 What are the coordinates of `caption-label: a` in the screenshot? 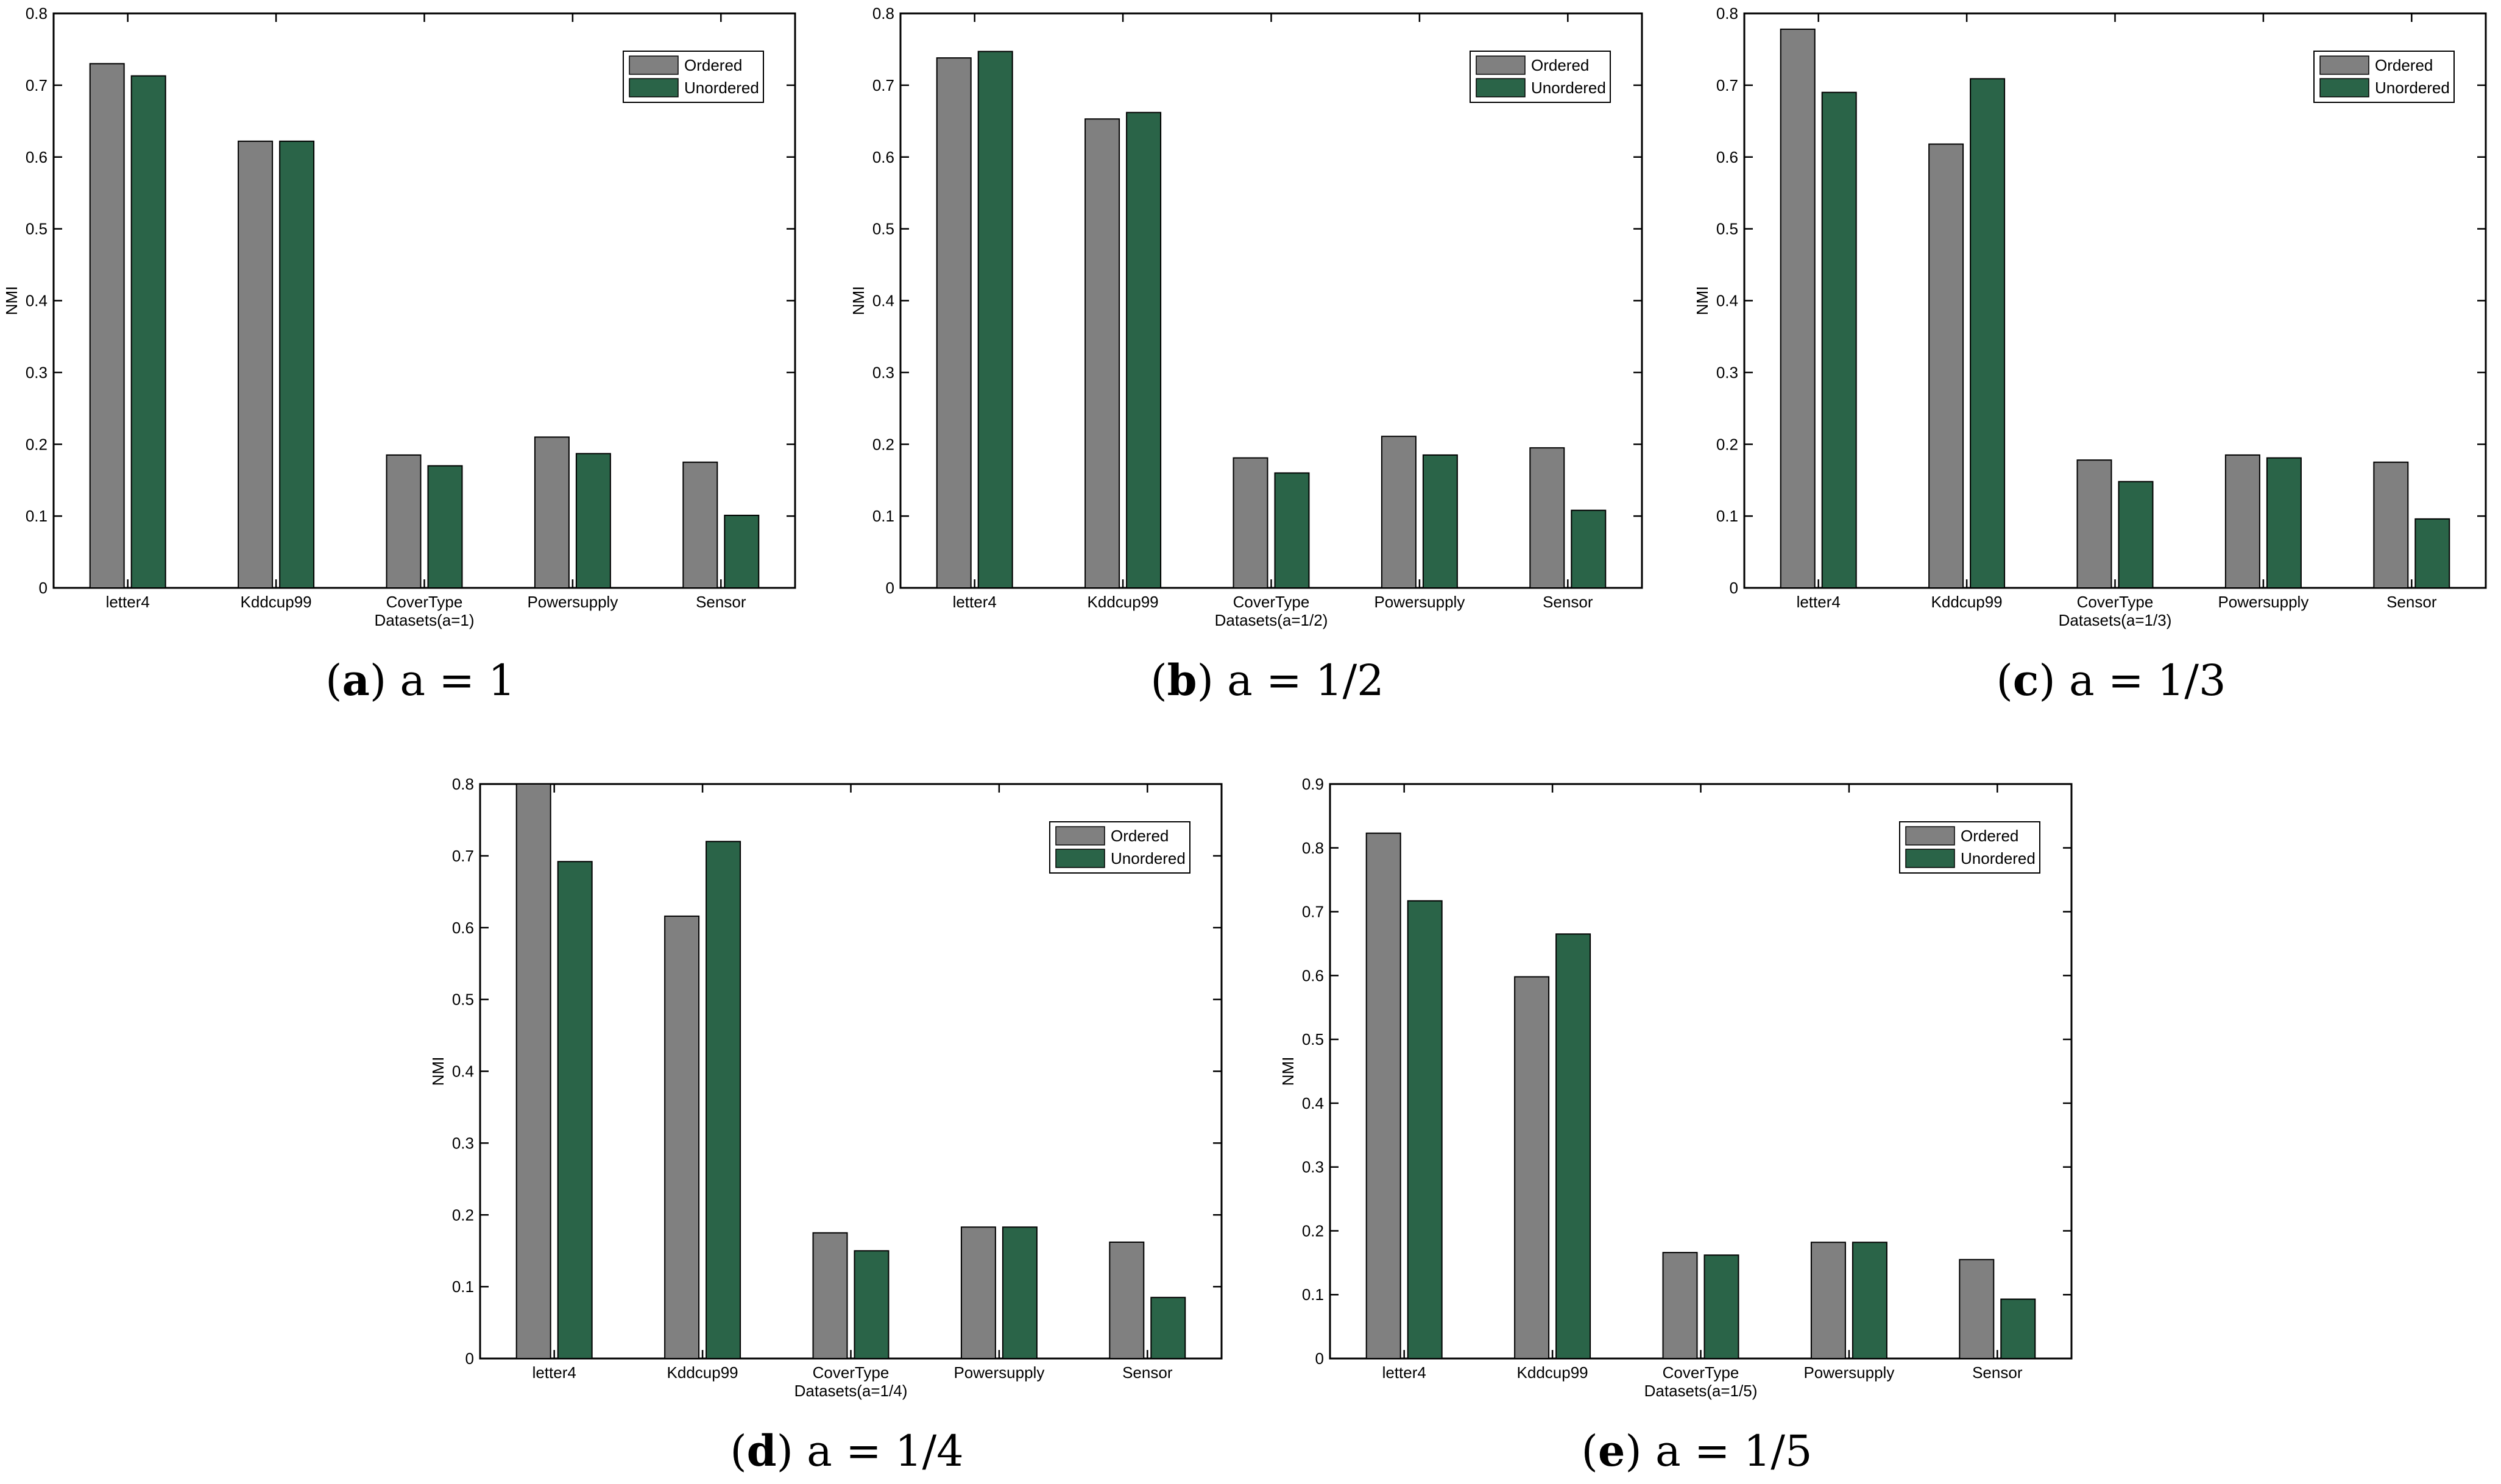 It's located at (356, 680).